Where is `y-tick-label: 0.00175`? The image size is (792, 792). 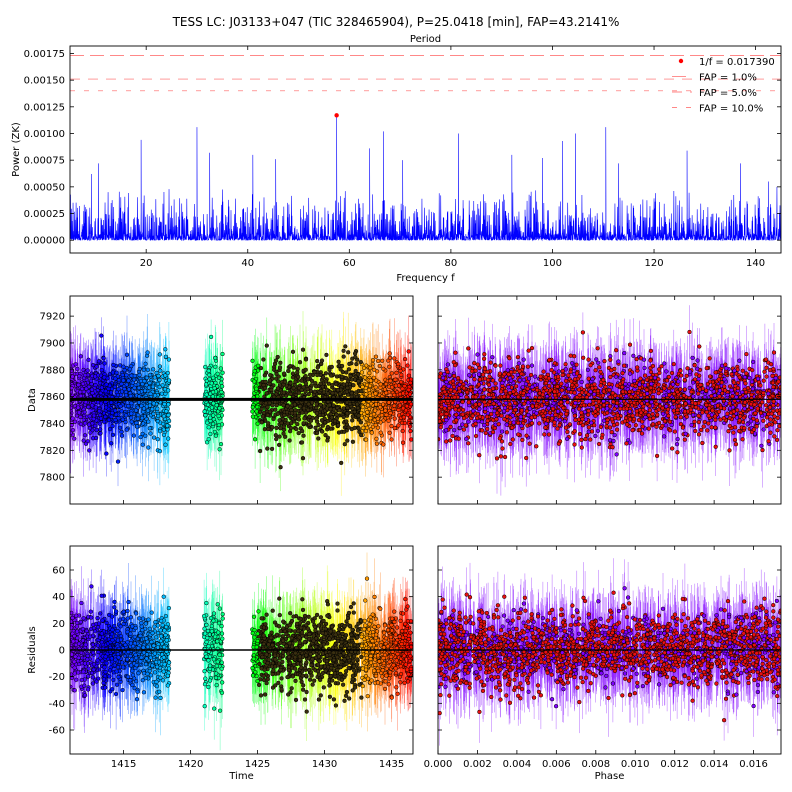 y-tick-label: 0.00175 is located at coordinates (44, 54).